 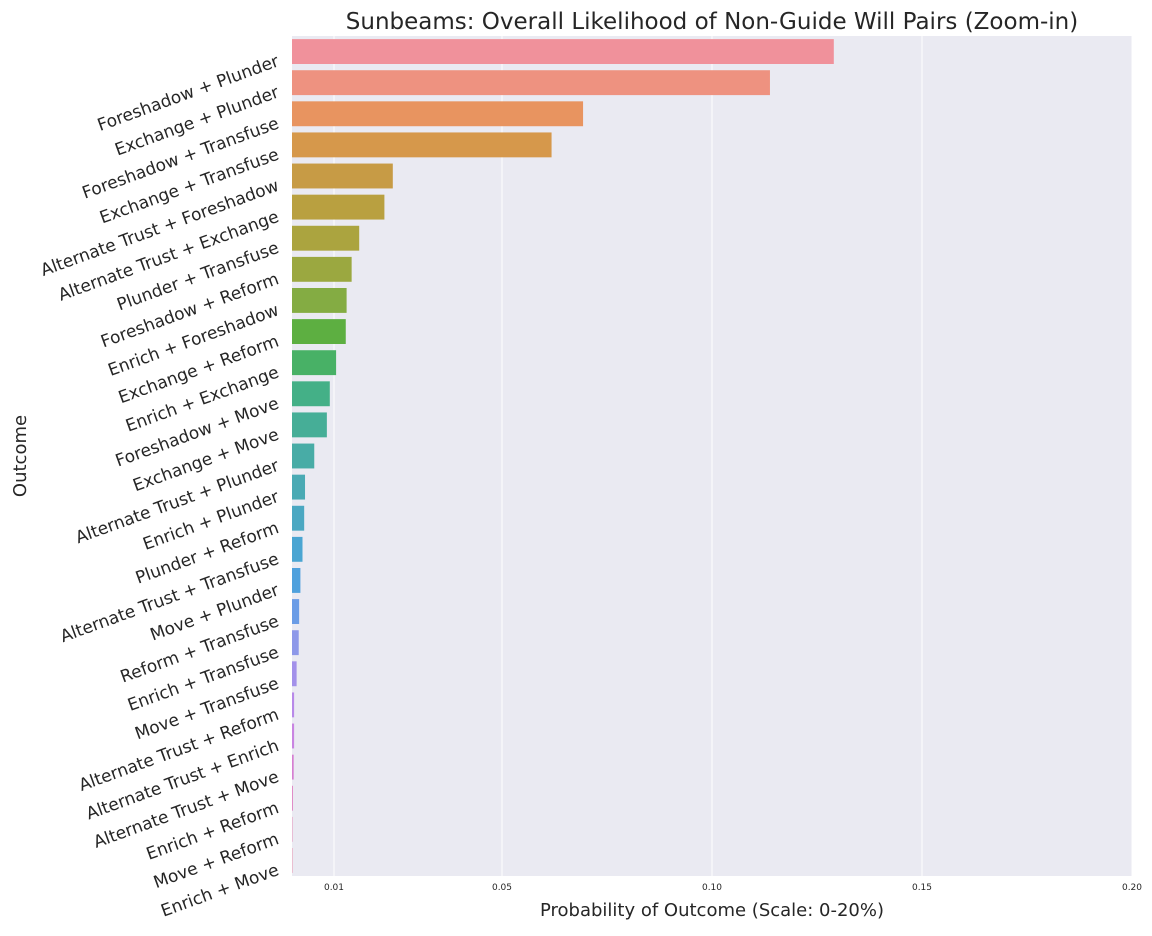 What do you see at coordinates (502, 888) in the screenshot?
I see `x-tick-label: 0.05` at bounding box center [502, 888].